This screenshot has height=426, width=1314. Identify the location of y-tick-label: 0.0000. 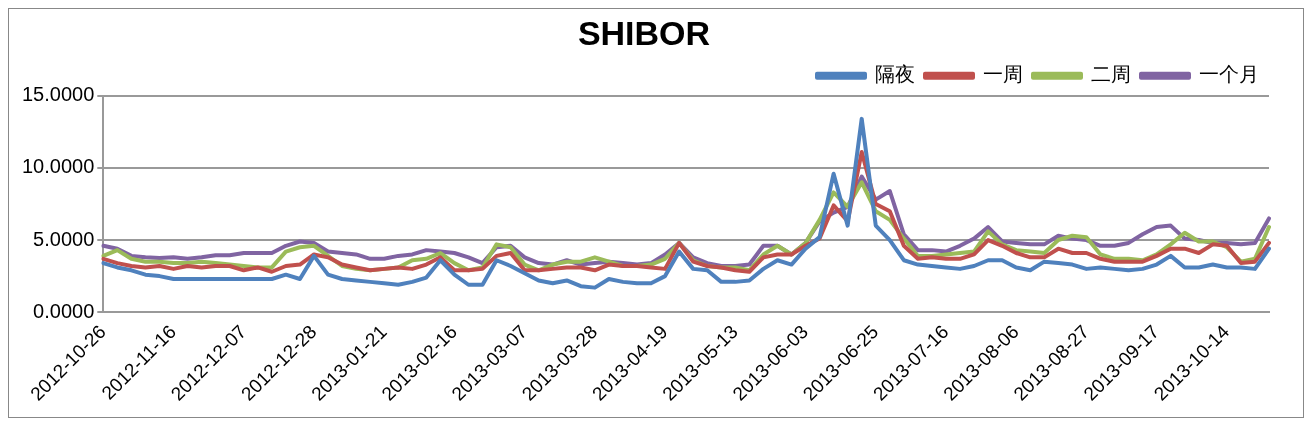
(64, 310).